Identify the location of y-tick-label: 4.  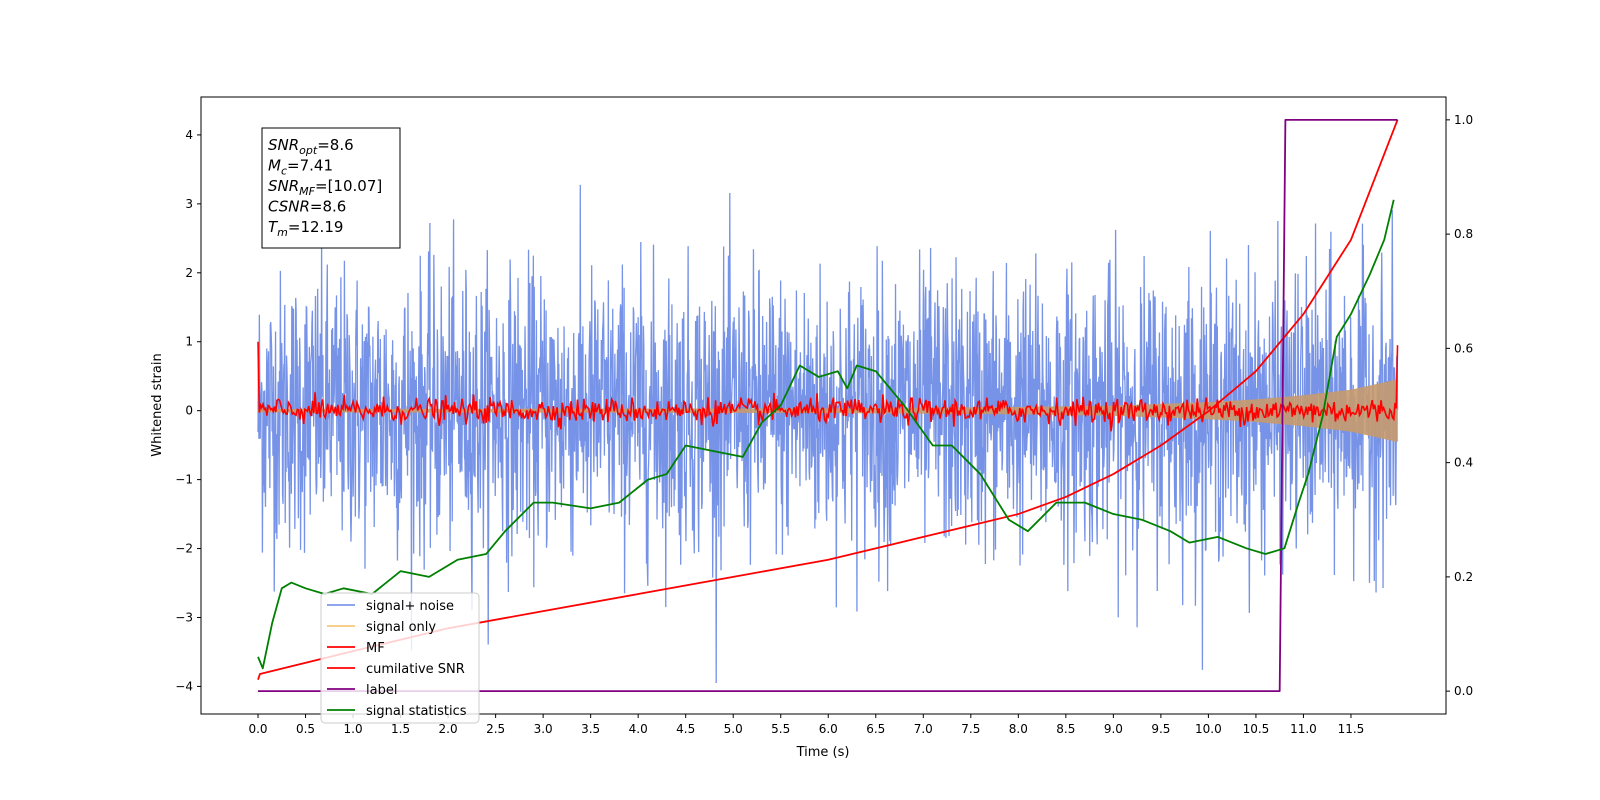
(189, 135).